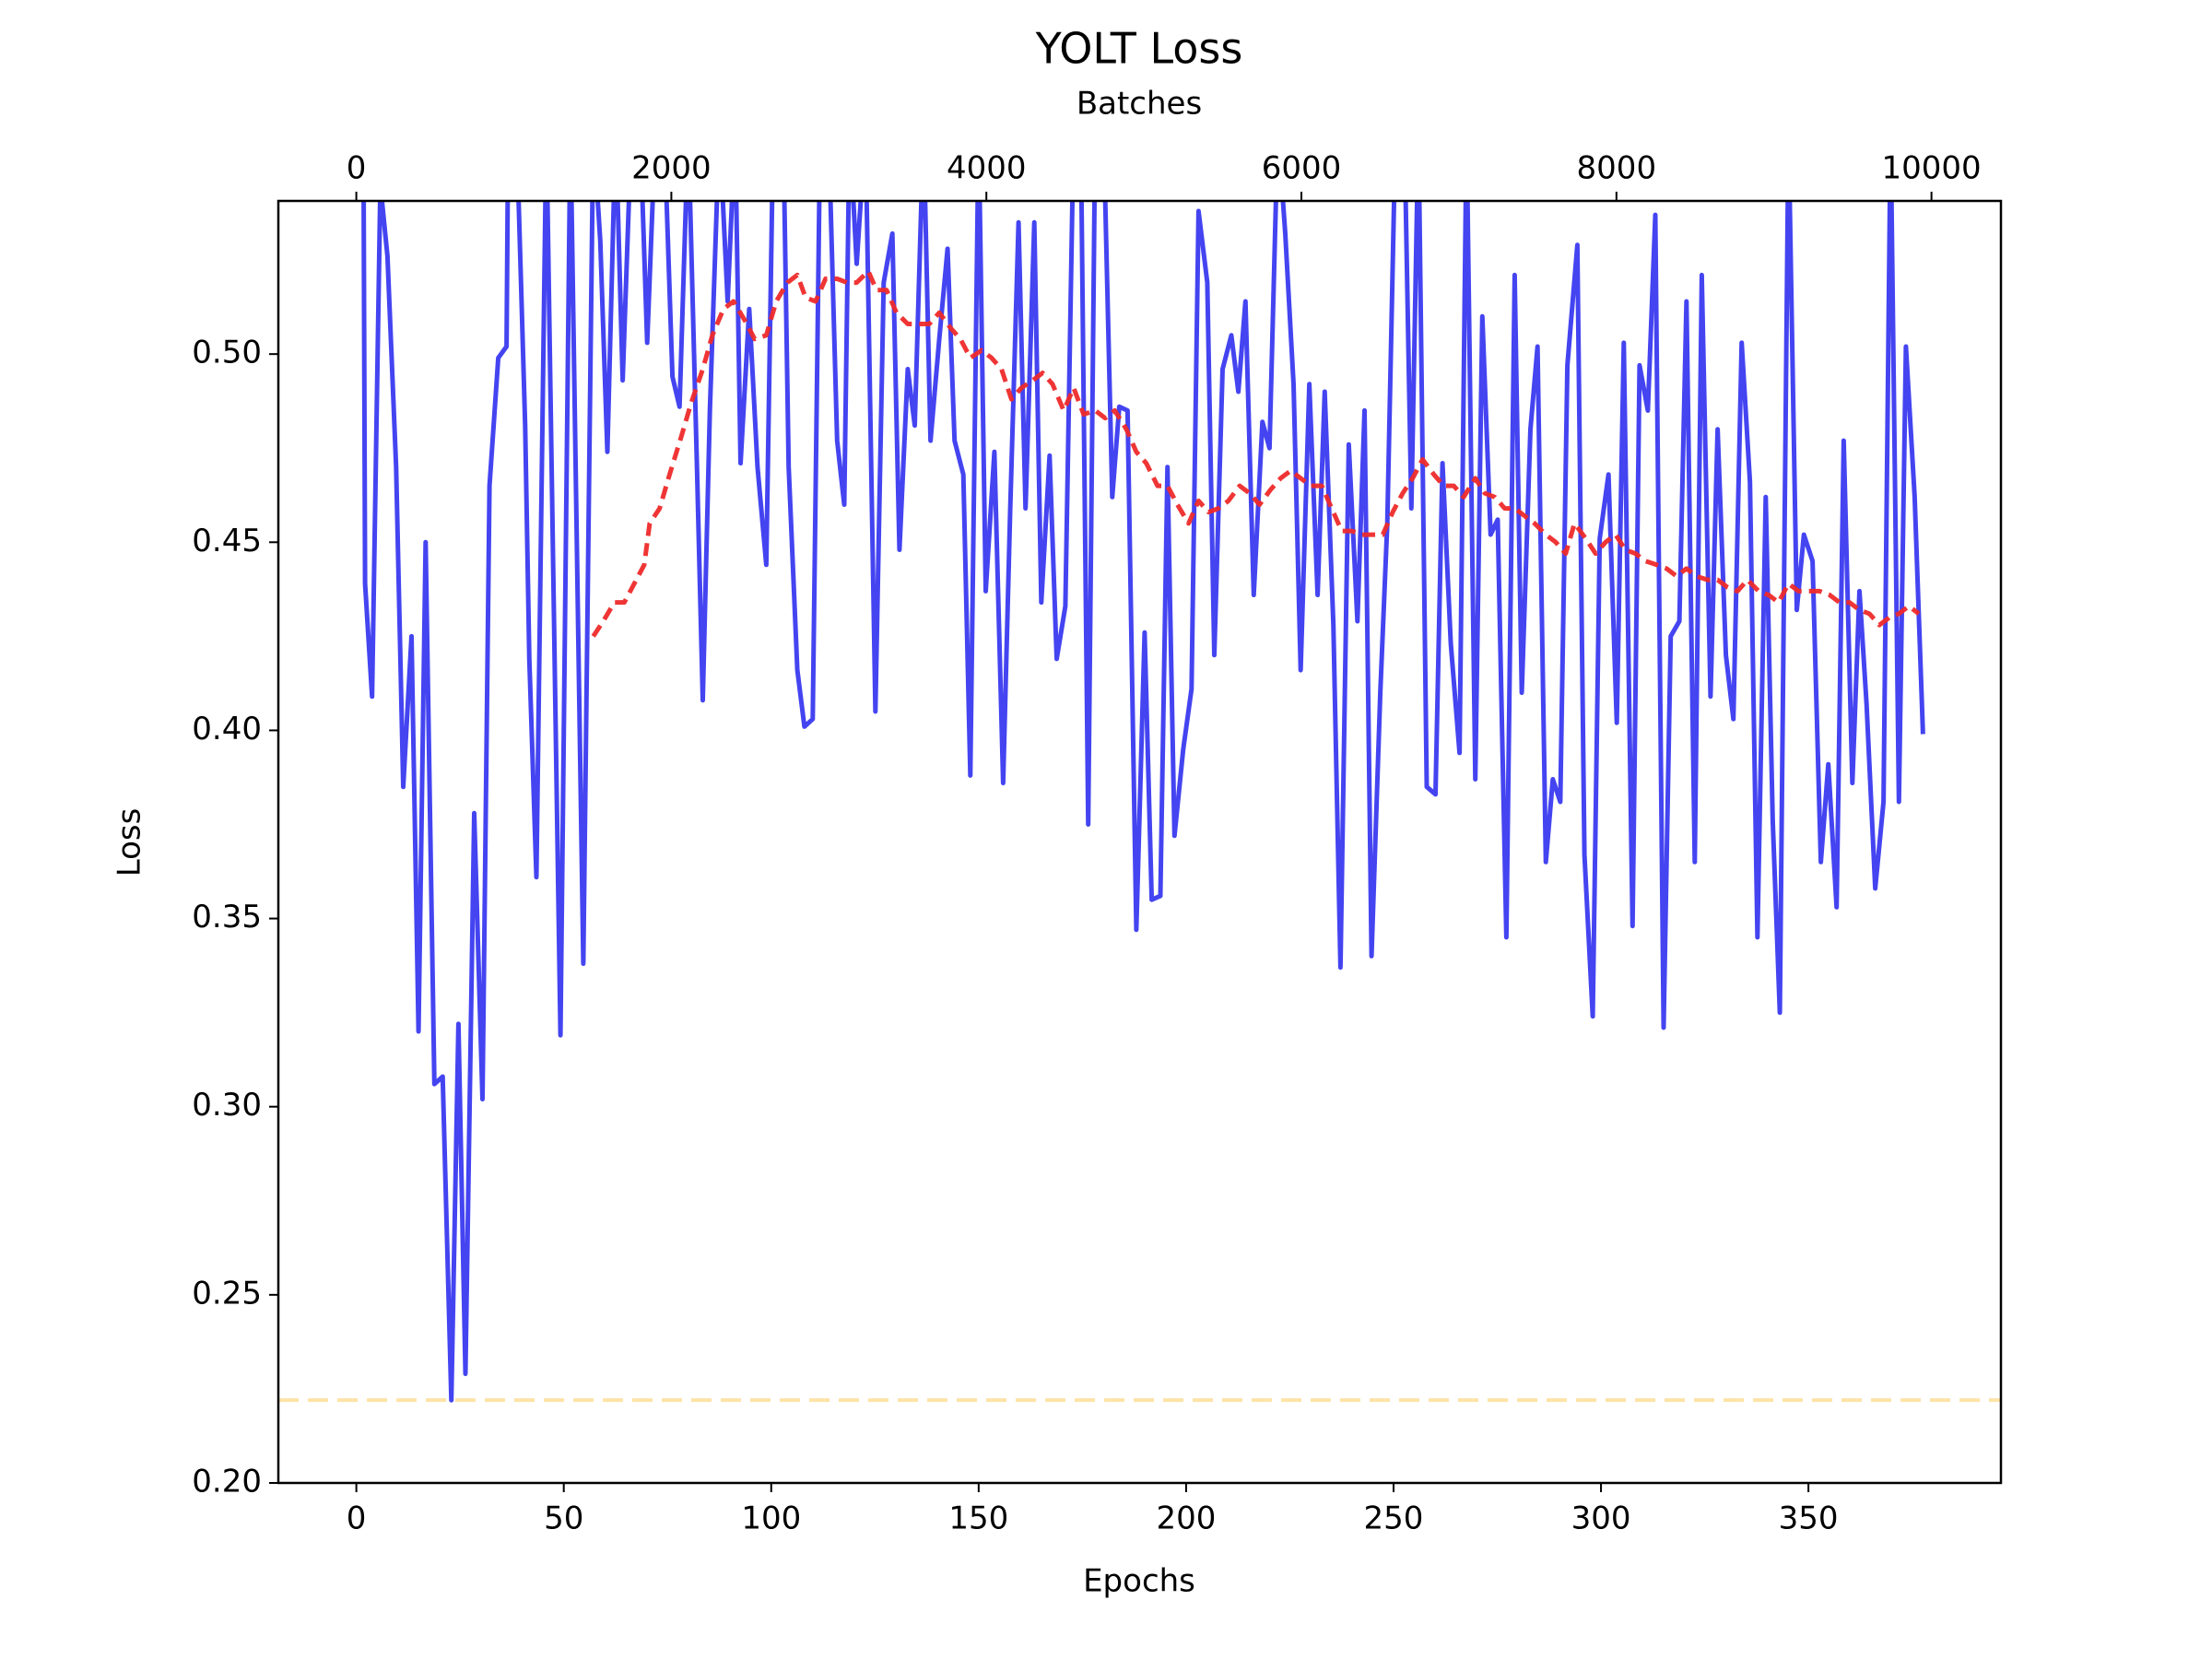  I want to click on y-tick-label: 0.25, so click(227, 1293).